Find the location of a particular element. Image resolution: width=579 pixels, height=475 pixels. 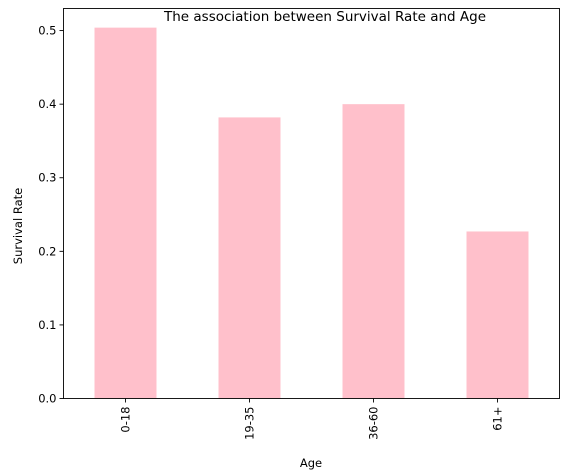

bar-61+ is located at coordinates (497, 315).